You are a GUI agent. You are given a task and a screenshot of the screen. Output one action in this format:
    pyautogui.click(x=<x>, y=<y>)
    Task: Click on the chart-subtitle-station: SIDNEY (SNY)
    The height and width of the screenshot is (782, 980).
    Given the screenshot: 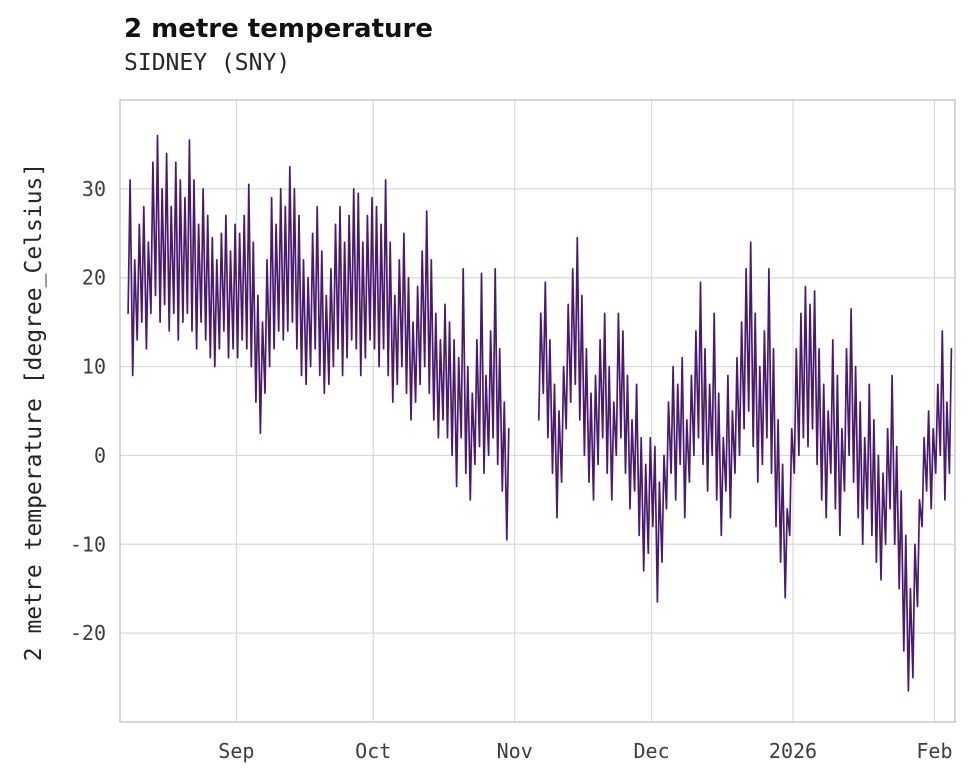 What is the action you would take?
    pyautogui.click(x=207, y=63)
    